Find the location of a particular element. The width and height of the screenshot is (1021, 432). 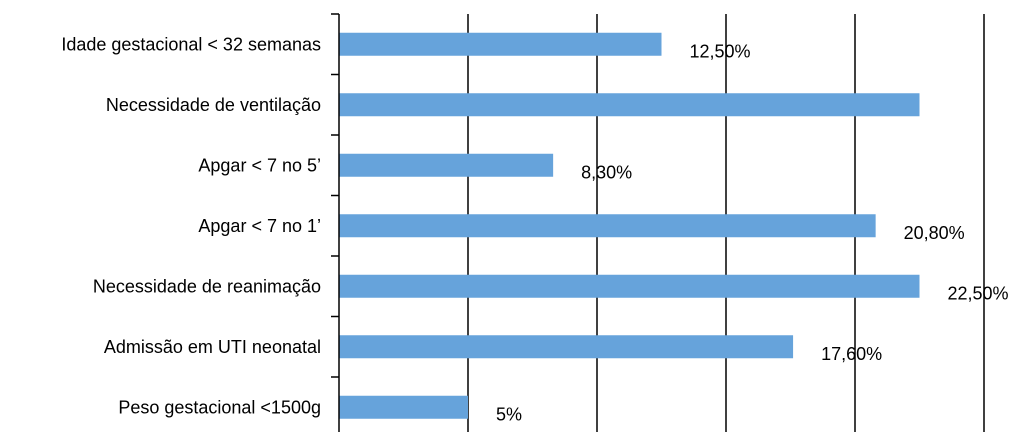

y-axis is located at coordinates (335, 222).